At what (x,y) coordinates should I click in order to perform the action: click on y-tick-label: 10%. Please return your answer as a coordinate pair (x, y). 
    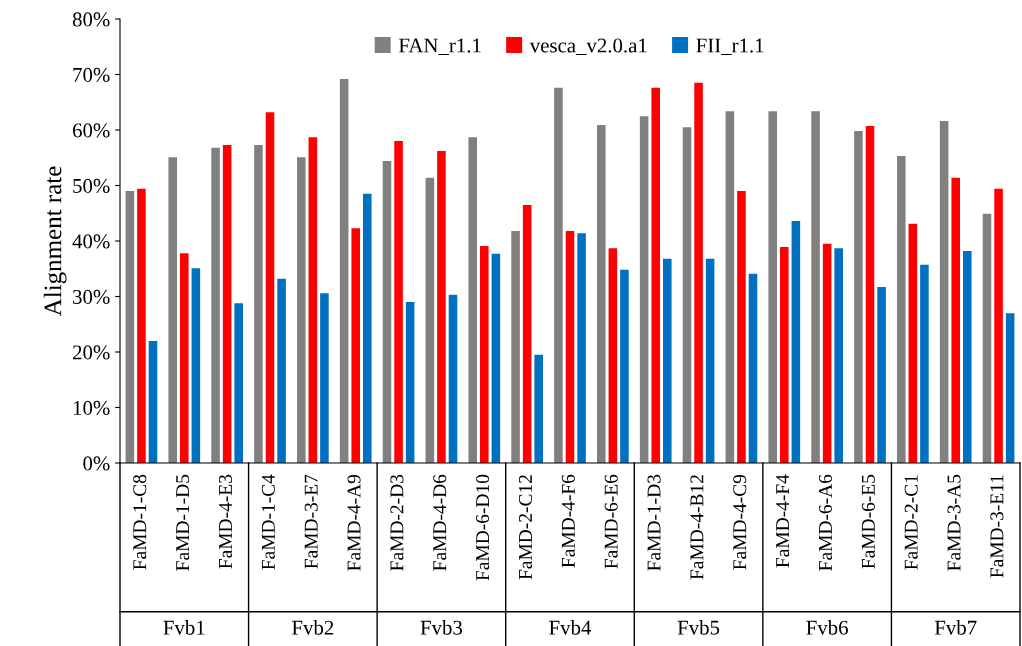
    Looking at the image, I should click on (91, 407).